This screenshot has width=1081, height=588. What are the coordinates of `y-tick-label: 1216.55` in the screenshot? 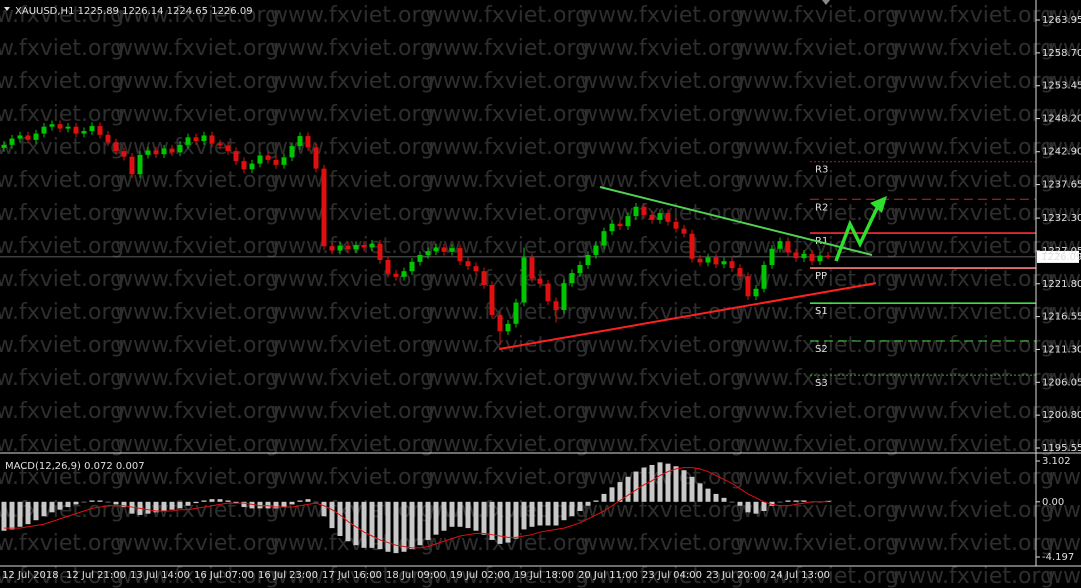 It's located at (1061, 317).